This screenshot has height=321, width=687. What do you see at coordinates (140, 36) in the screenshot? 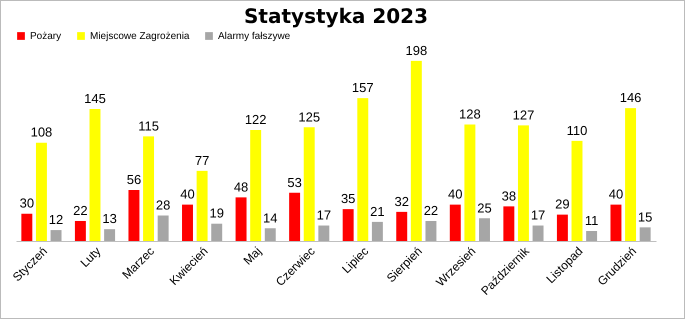
I see `legend-label: Miejscowe Zagrożenia` at bounding box center [140, 36].